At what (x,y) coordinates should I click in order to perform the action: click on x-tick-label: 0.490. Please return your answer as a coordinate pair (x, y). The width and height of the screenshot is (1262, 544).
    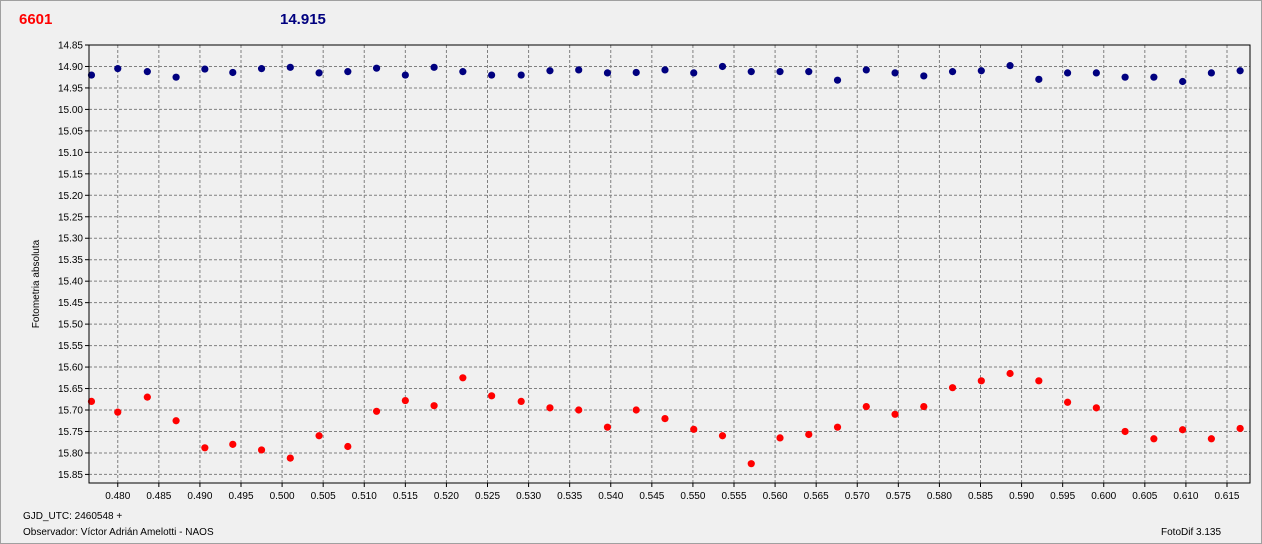
    Looking at the image, I should click on (199, 496).